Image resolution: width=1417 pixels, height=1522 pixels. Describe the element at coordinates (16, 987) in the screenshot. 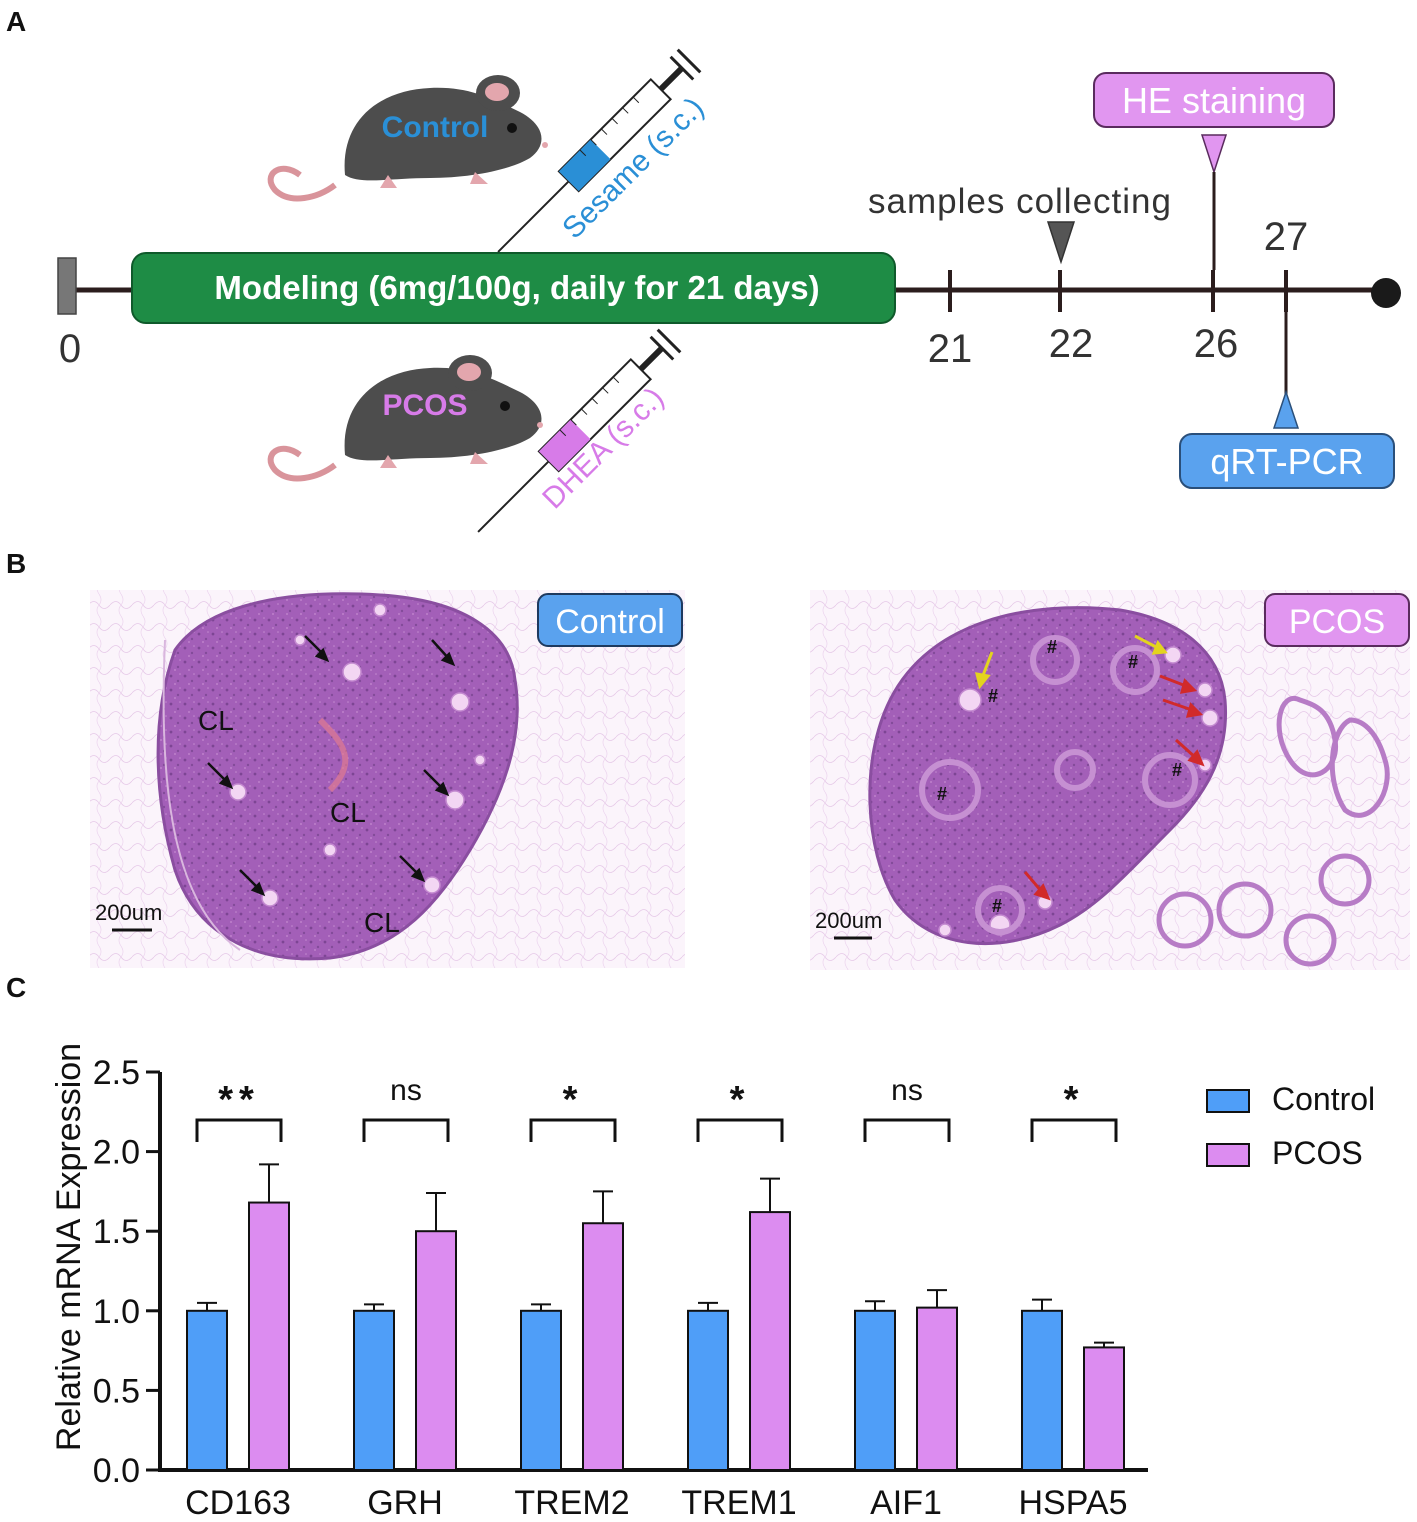

I see `panel-c-label: C` at that location.